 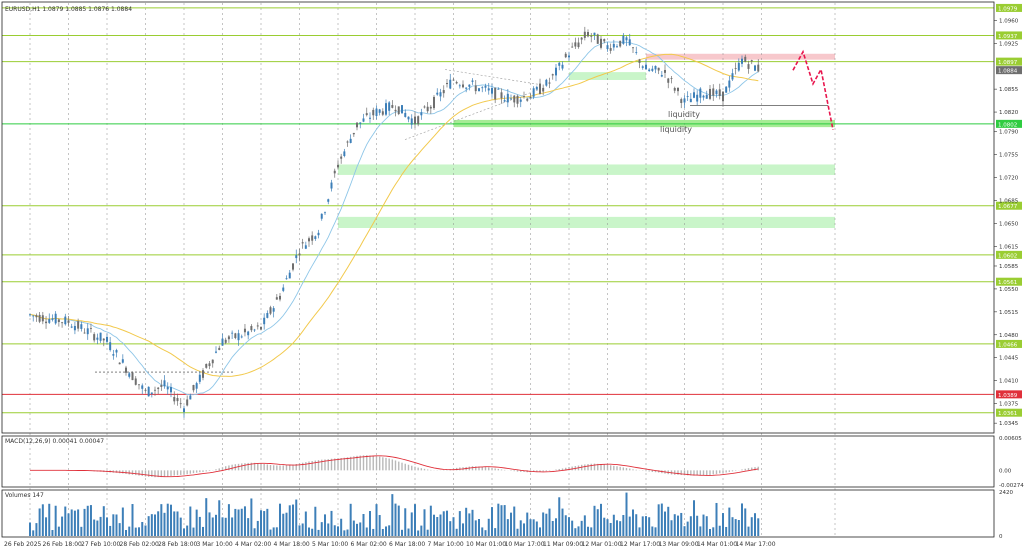 What do you see at coordinates (292, 544) in the screenshot?
I see `time-label: 4 Mar 18:00` at bounding box center [292, 544].